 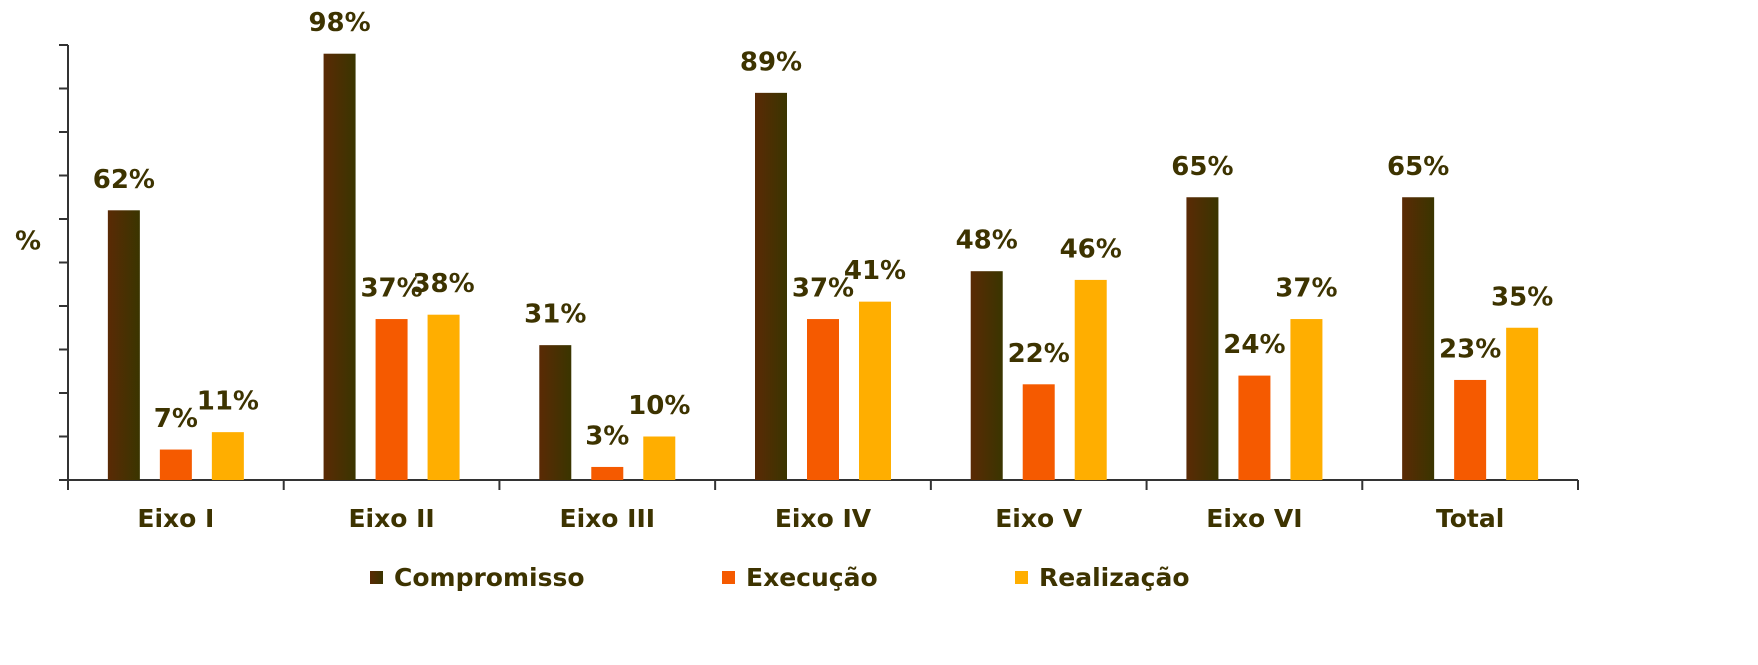 I want to click on x-tick-label: Eixo I, so click(x=175, y=518).